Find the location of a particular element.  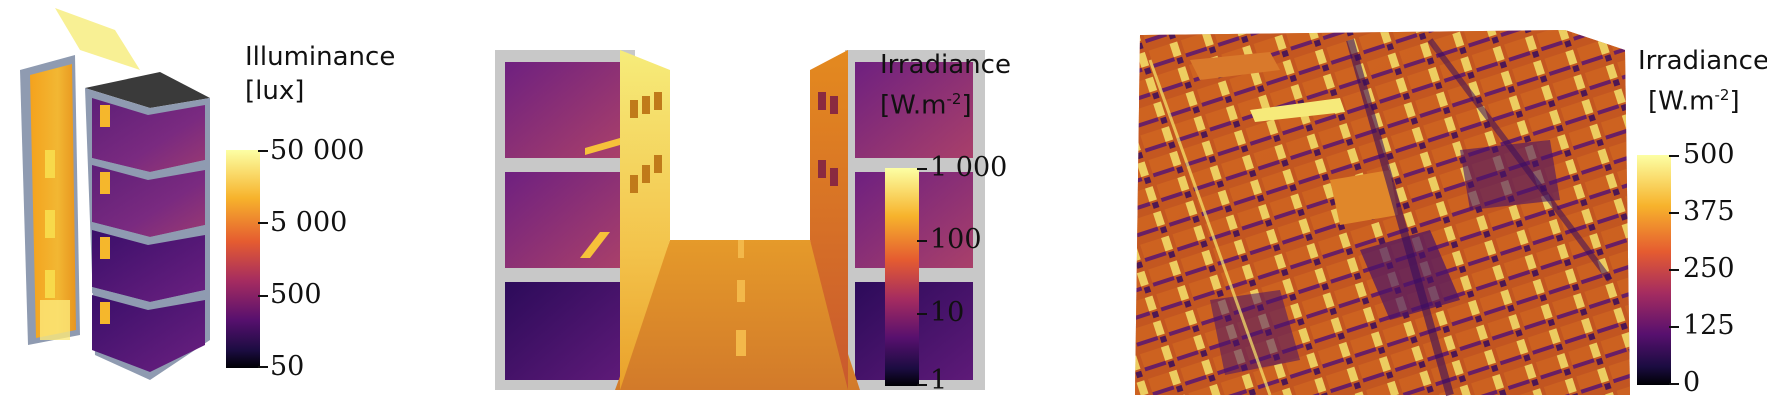

legend-title: Illuminance [lux] is located at coordinates (320, 74).